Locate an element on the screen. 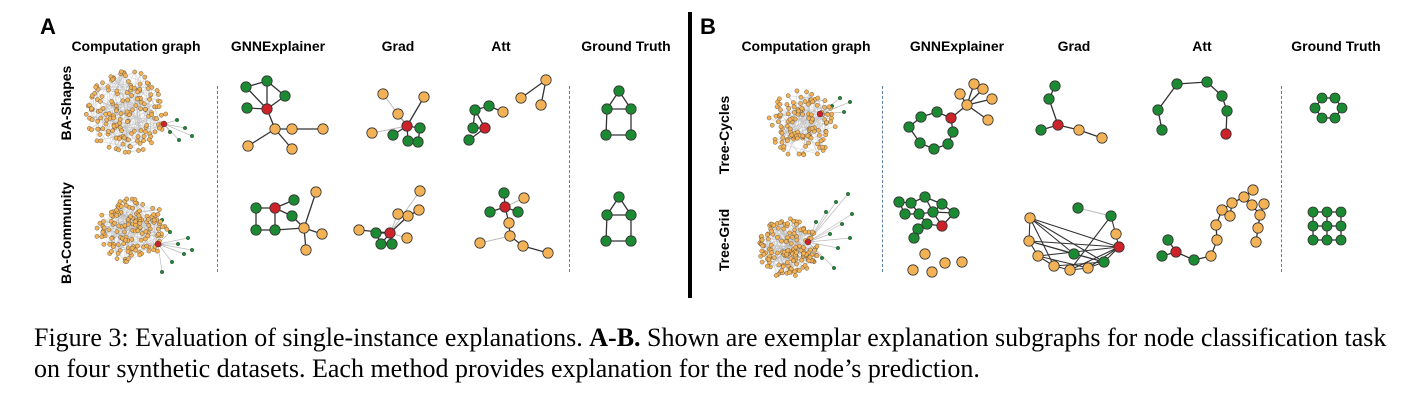 This screenshot has height=409, width=1414. graph-ba-community-computation is located at coordinates (144, 235).